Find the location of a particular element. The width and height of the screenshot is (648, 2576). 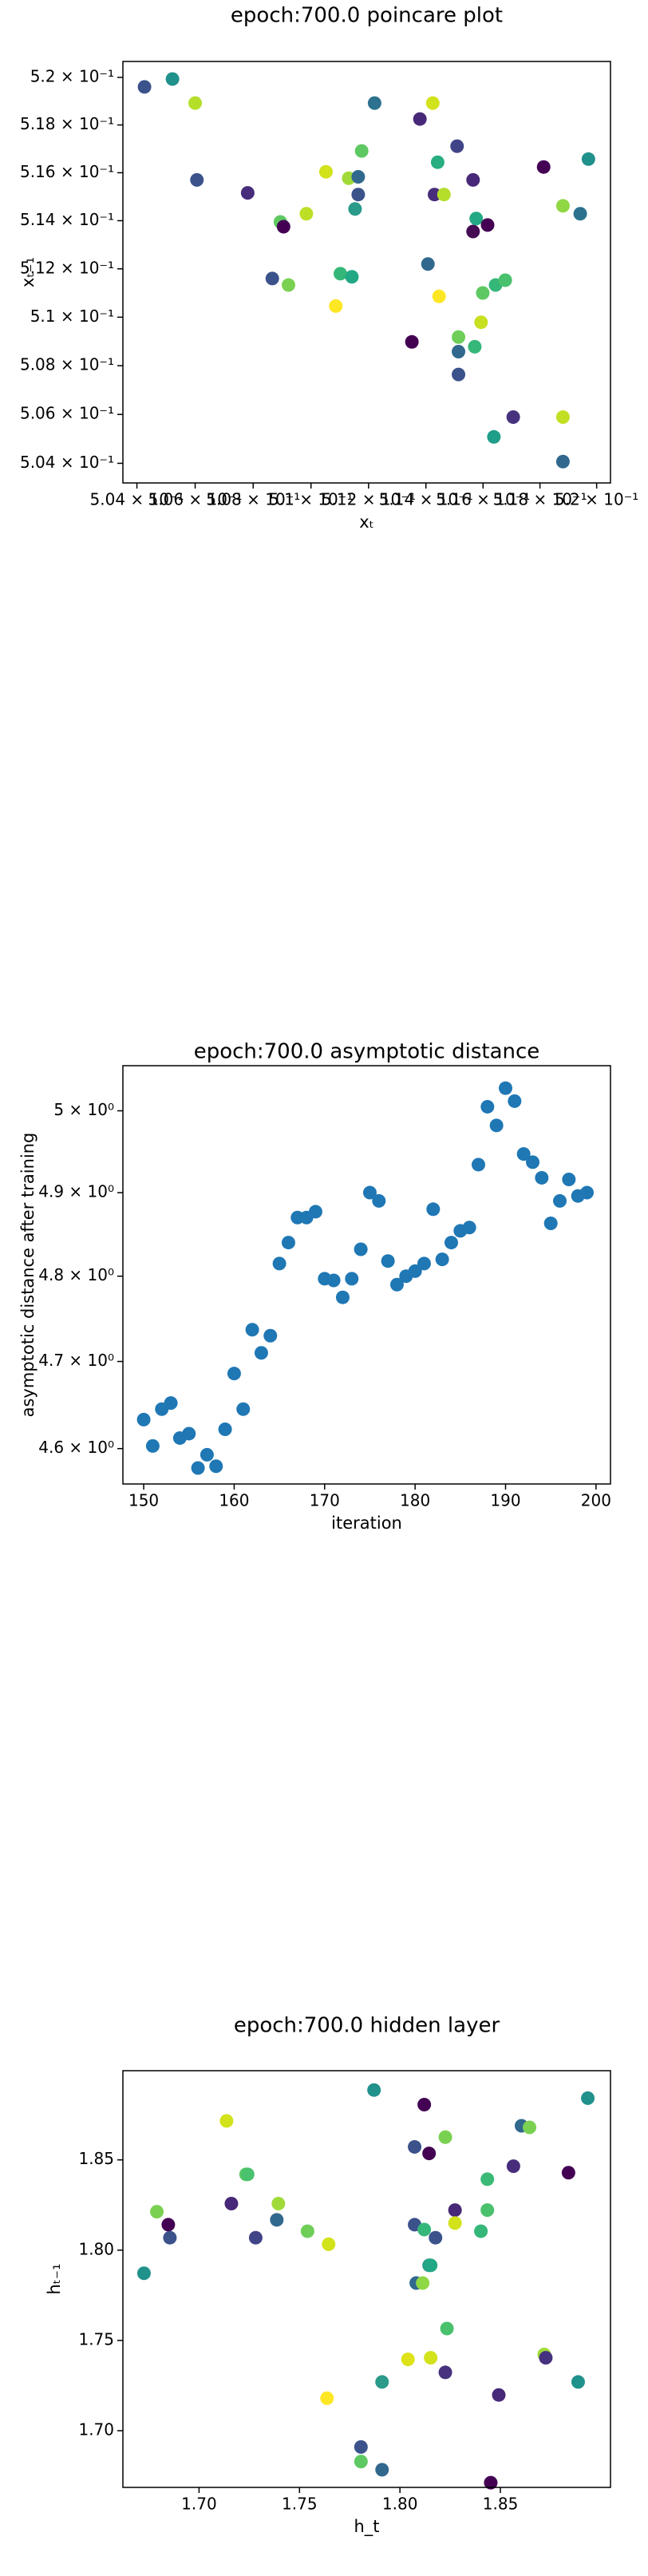

x-tick-label: 5.1 × 10⁻¹ is located at coordinates (311, 499).